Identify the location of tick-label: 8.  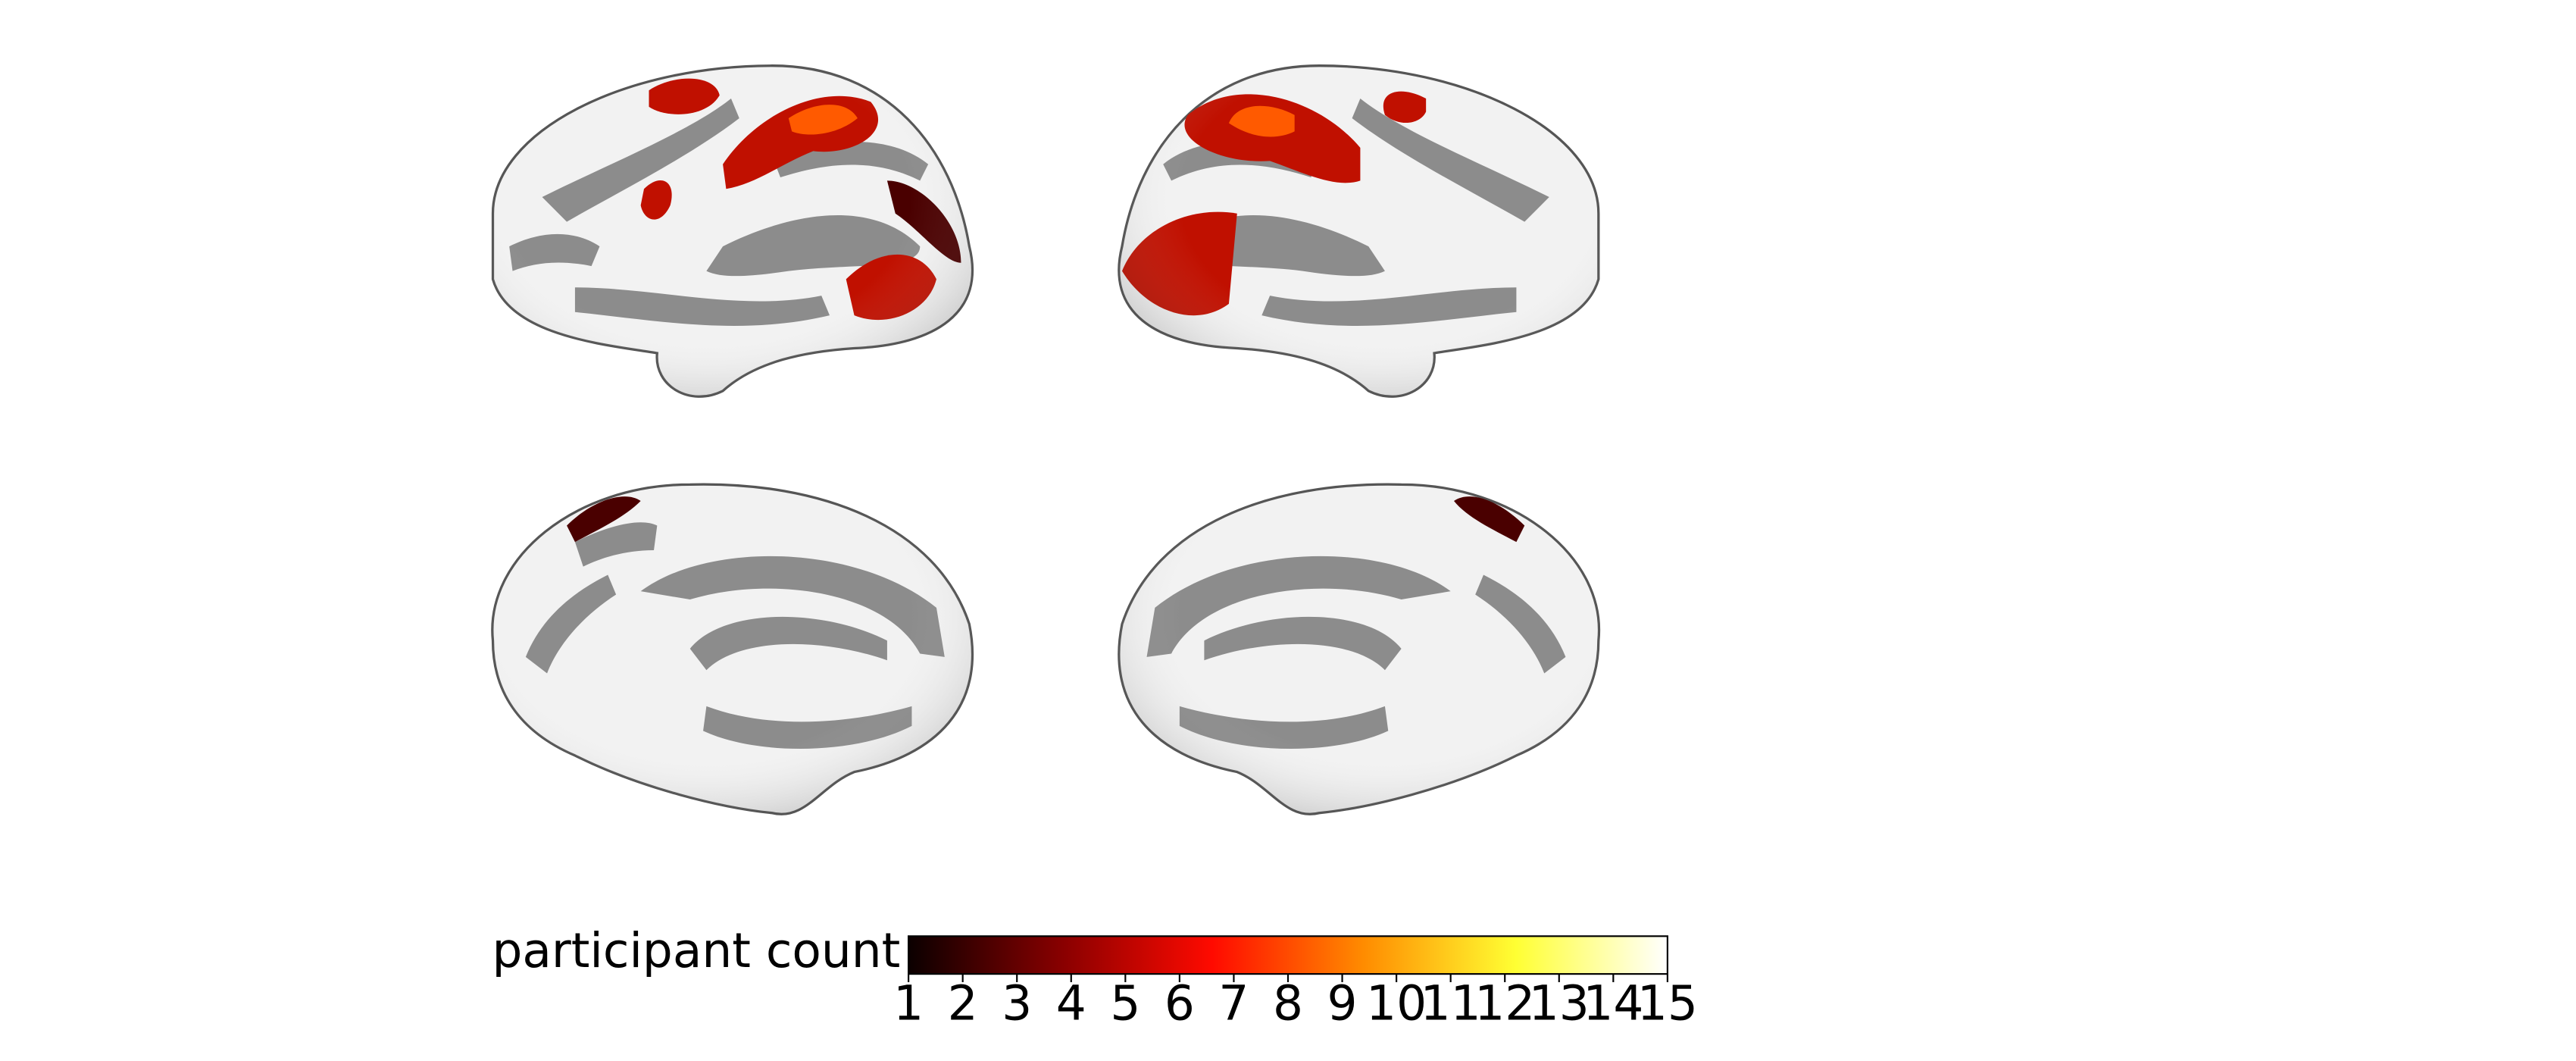
(1288, 1003).